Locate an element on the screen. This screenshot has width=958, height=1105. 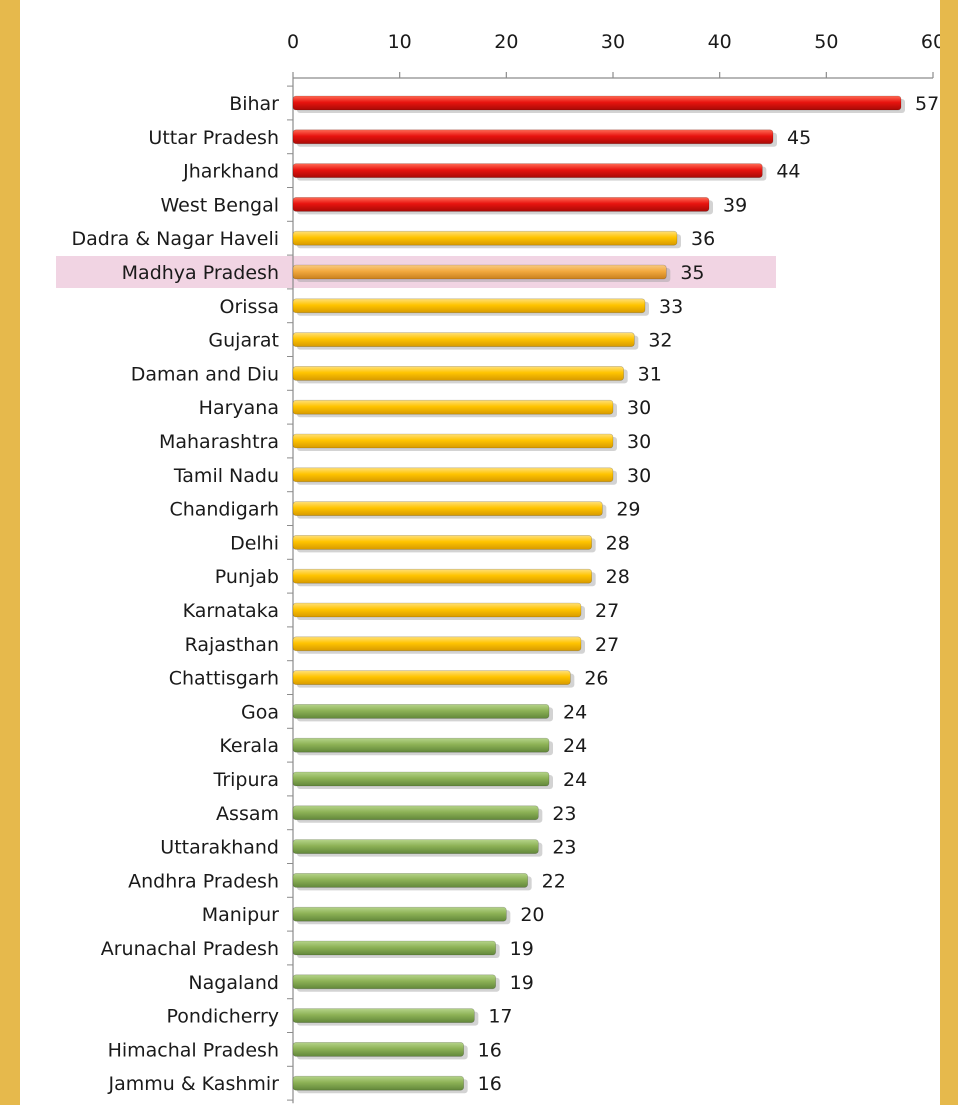
value-label: 29 is located at coordinates (628, 510).